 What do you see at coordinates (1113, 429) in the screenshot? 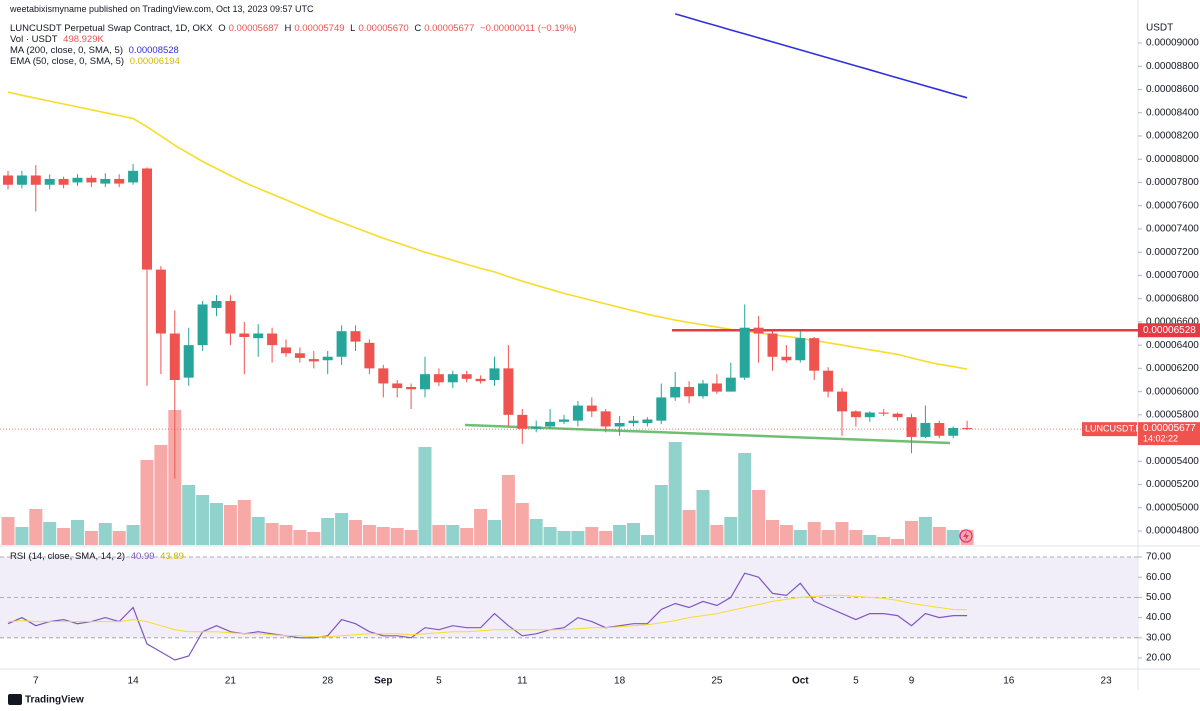
I see `symbol-label: LUNCUSDT.P` at bounding box center [1113, 429].